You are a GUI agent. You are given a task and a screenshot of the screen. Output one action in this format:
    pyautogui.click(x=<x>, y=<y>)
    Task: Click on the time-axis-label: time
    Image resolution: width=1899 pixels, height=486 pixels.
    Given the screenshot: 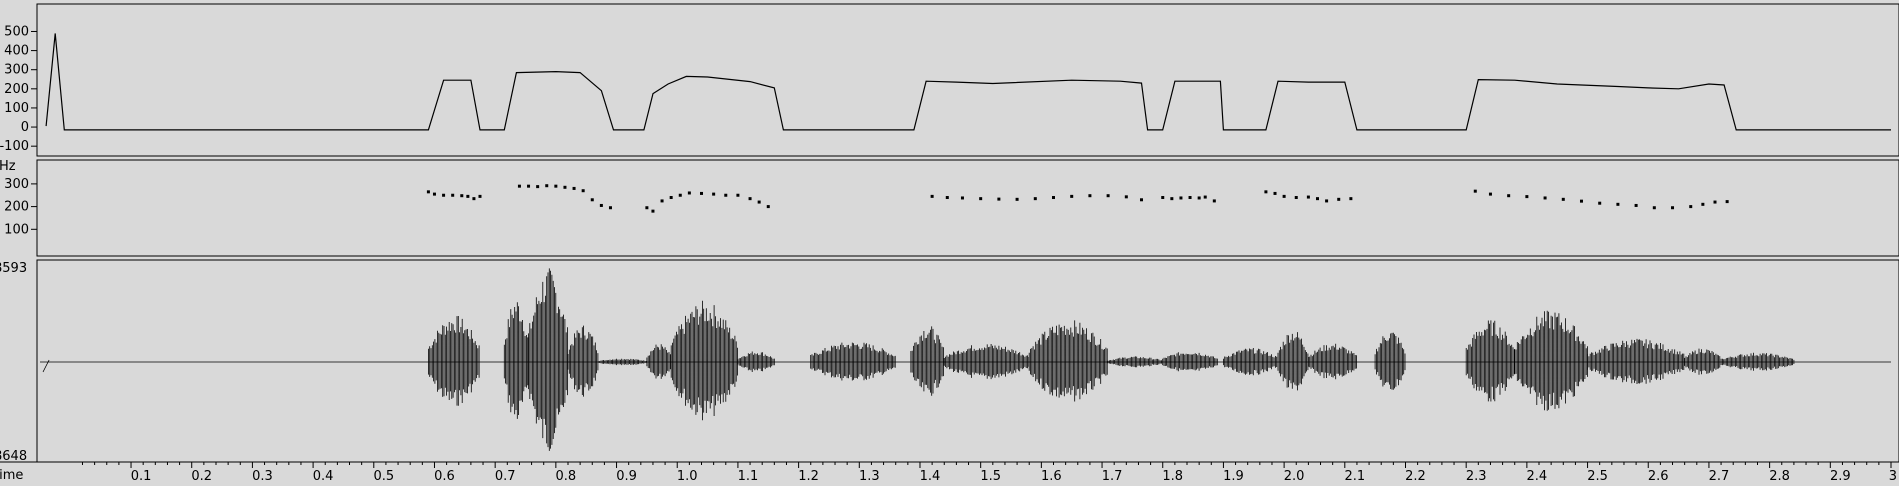 What is the action you would take?
    pyautogui.click(x=11, y=475)
    